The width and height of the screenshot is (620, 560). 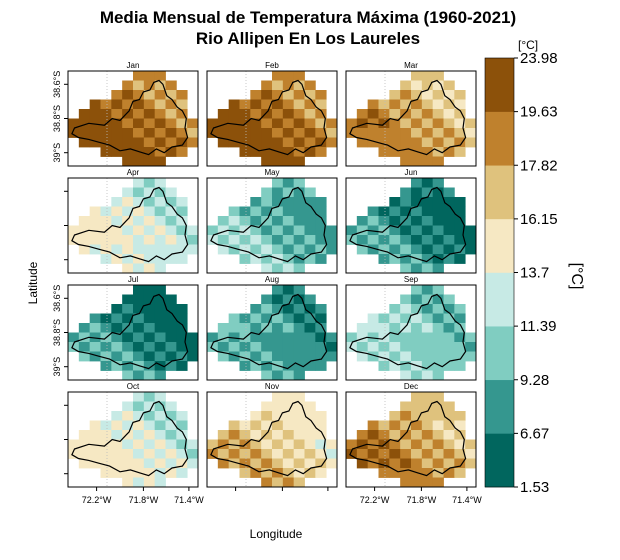 I want to click on y-axis-label: Latitude, so click(x=33, y=282).